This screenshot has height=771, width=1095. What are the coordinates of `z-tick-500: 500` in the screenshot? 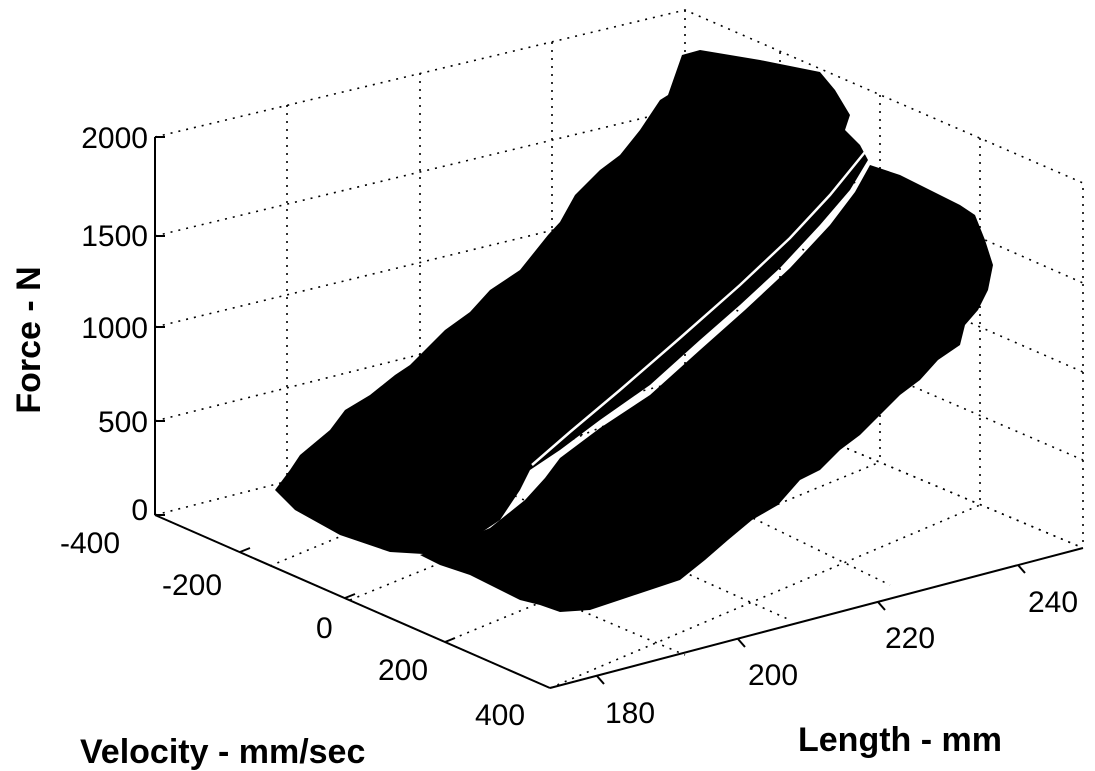 It's located at (123, 422).